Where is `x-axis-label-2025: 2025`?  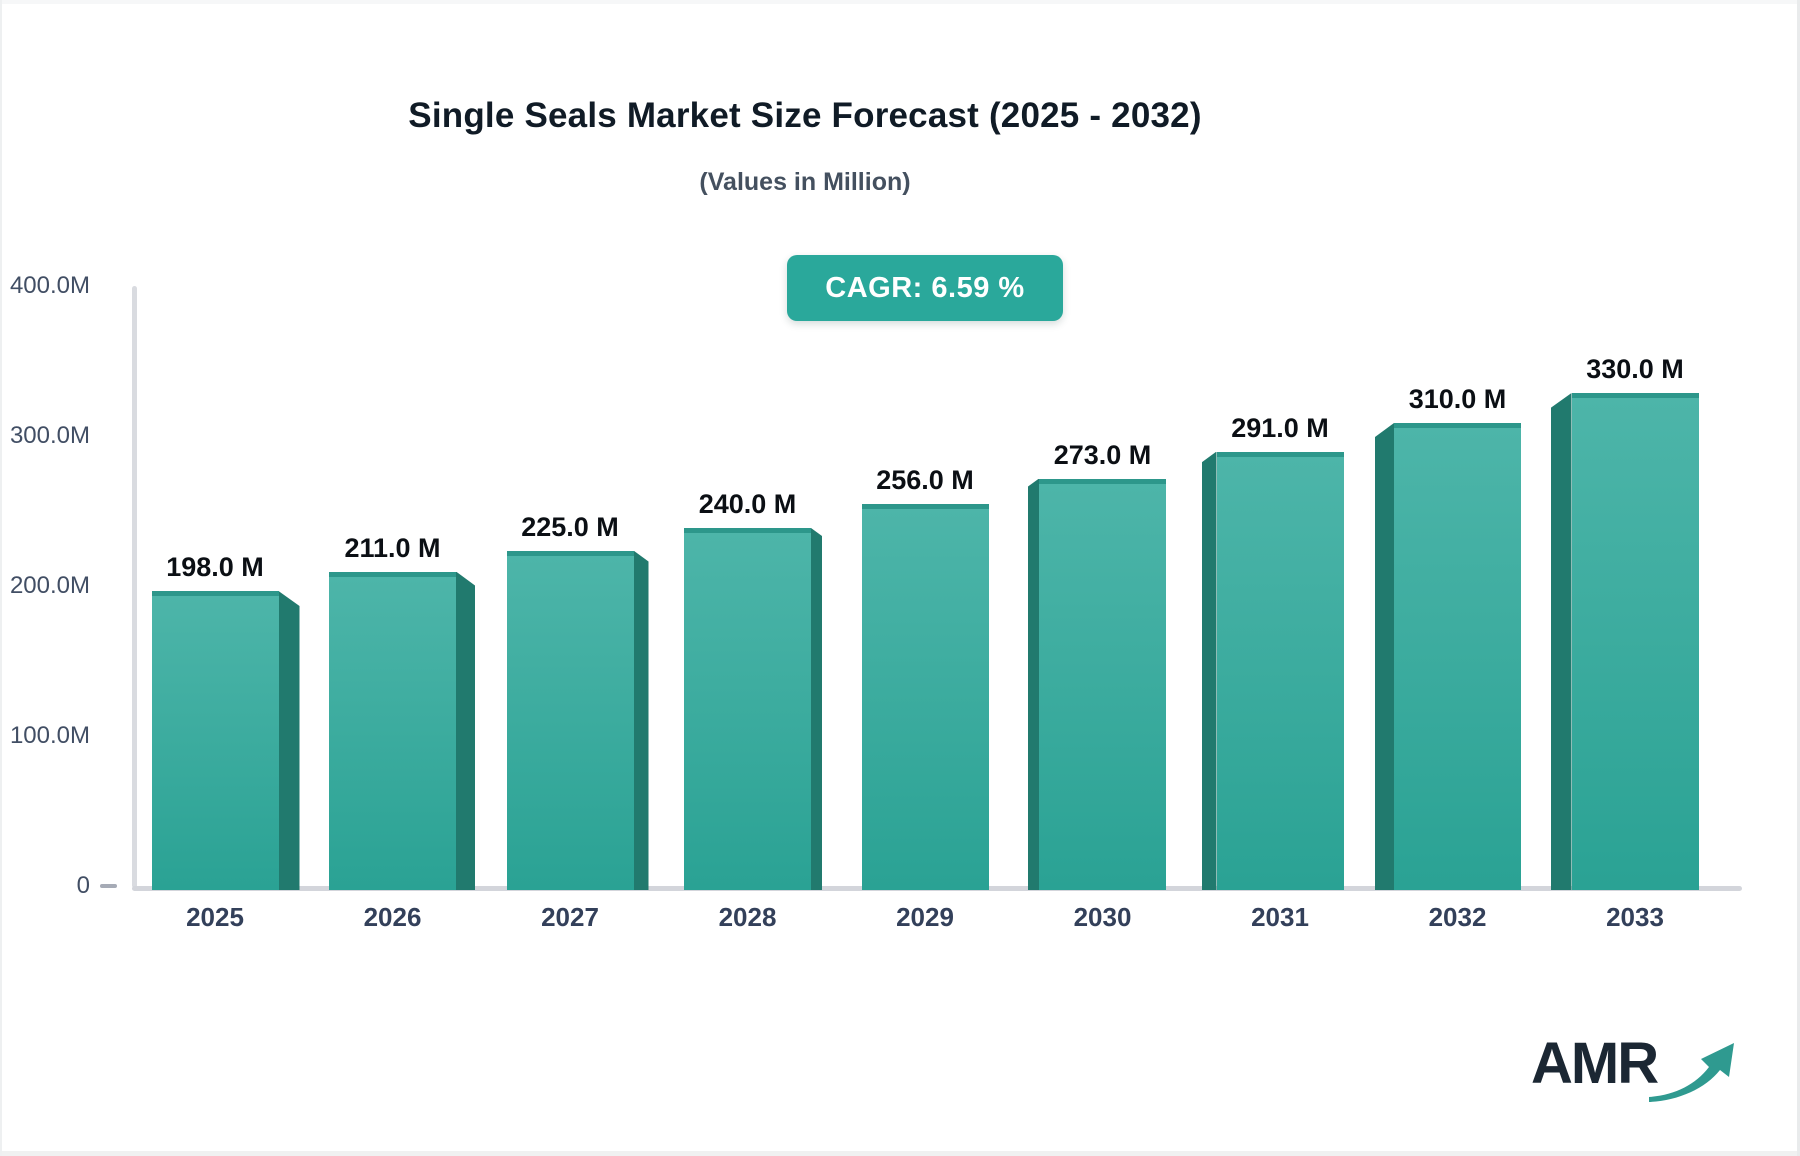
x-axis-label-2025: 2025 is located at coordinates (215, 917).